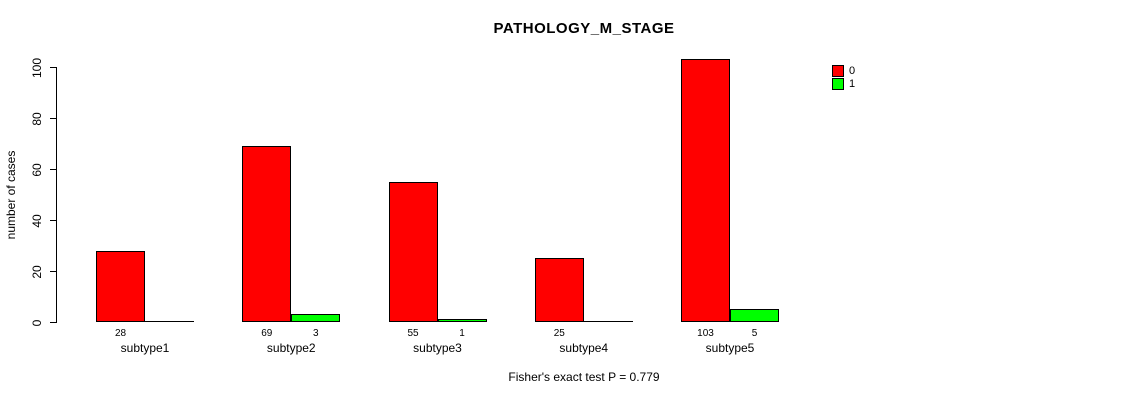 This screenshot has width=1140, height=400. Describe the element at coordinates (852, 84) in the screenshot. I see `legend-label: 1` at that location.